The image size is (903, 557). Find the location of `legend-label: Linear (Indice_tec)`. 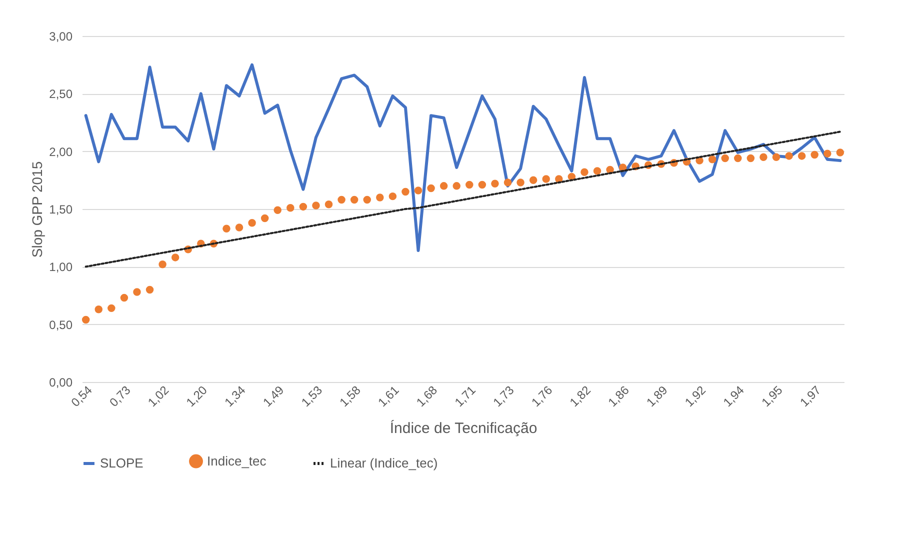

legend-label: Linear (Indice_tec) is located at coordinates (384, 463).